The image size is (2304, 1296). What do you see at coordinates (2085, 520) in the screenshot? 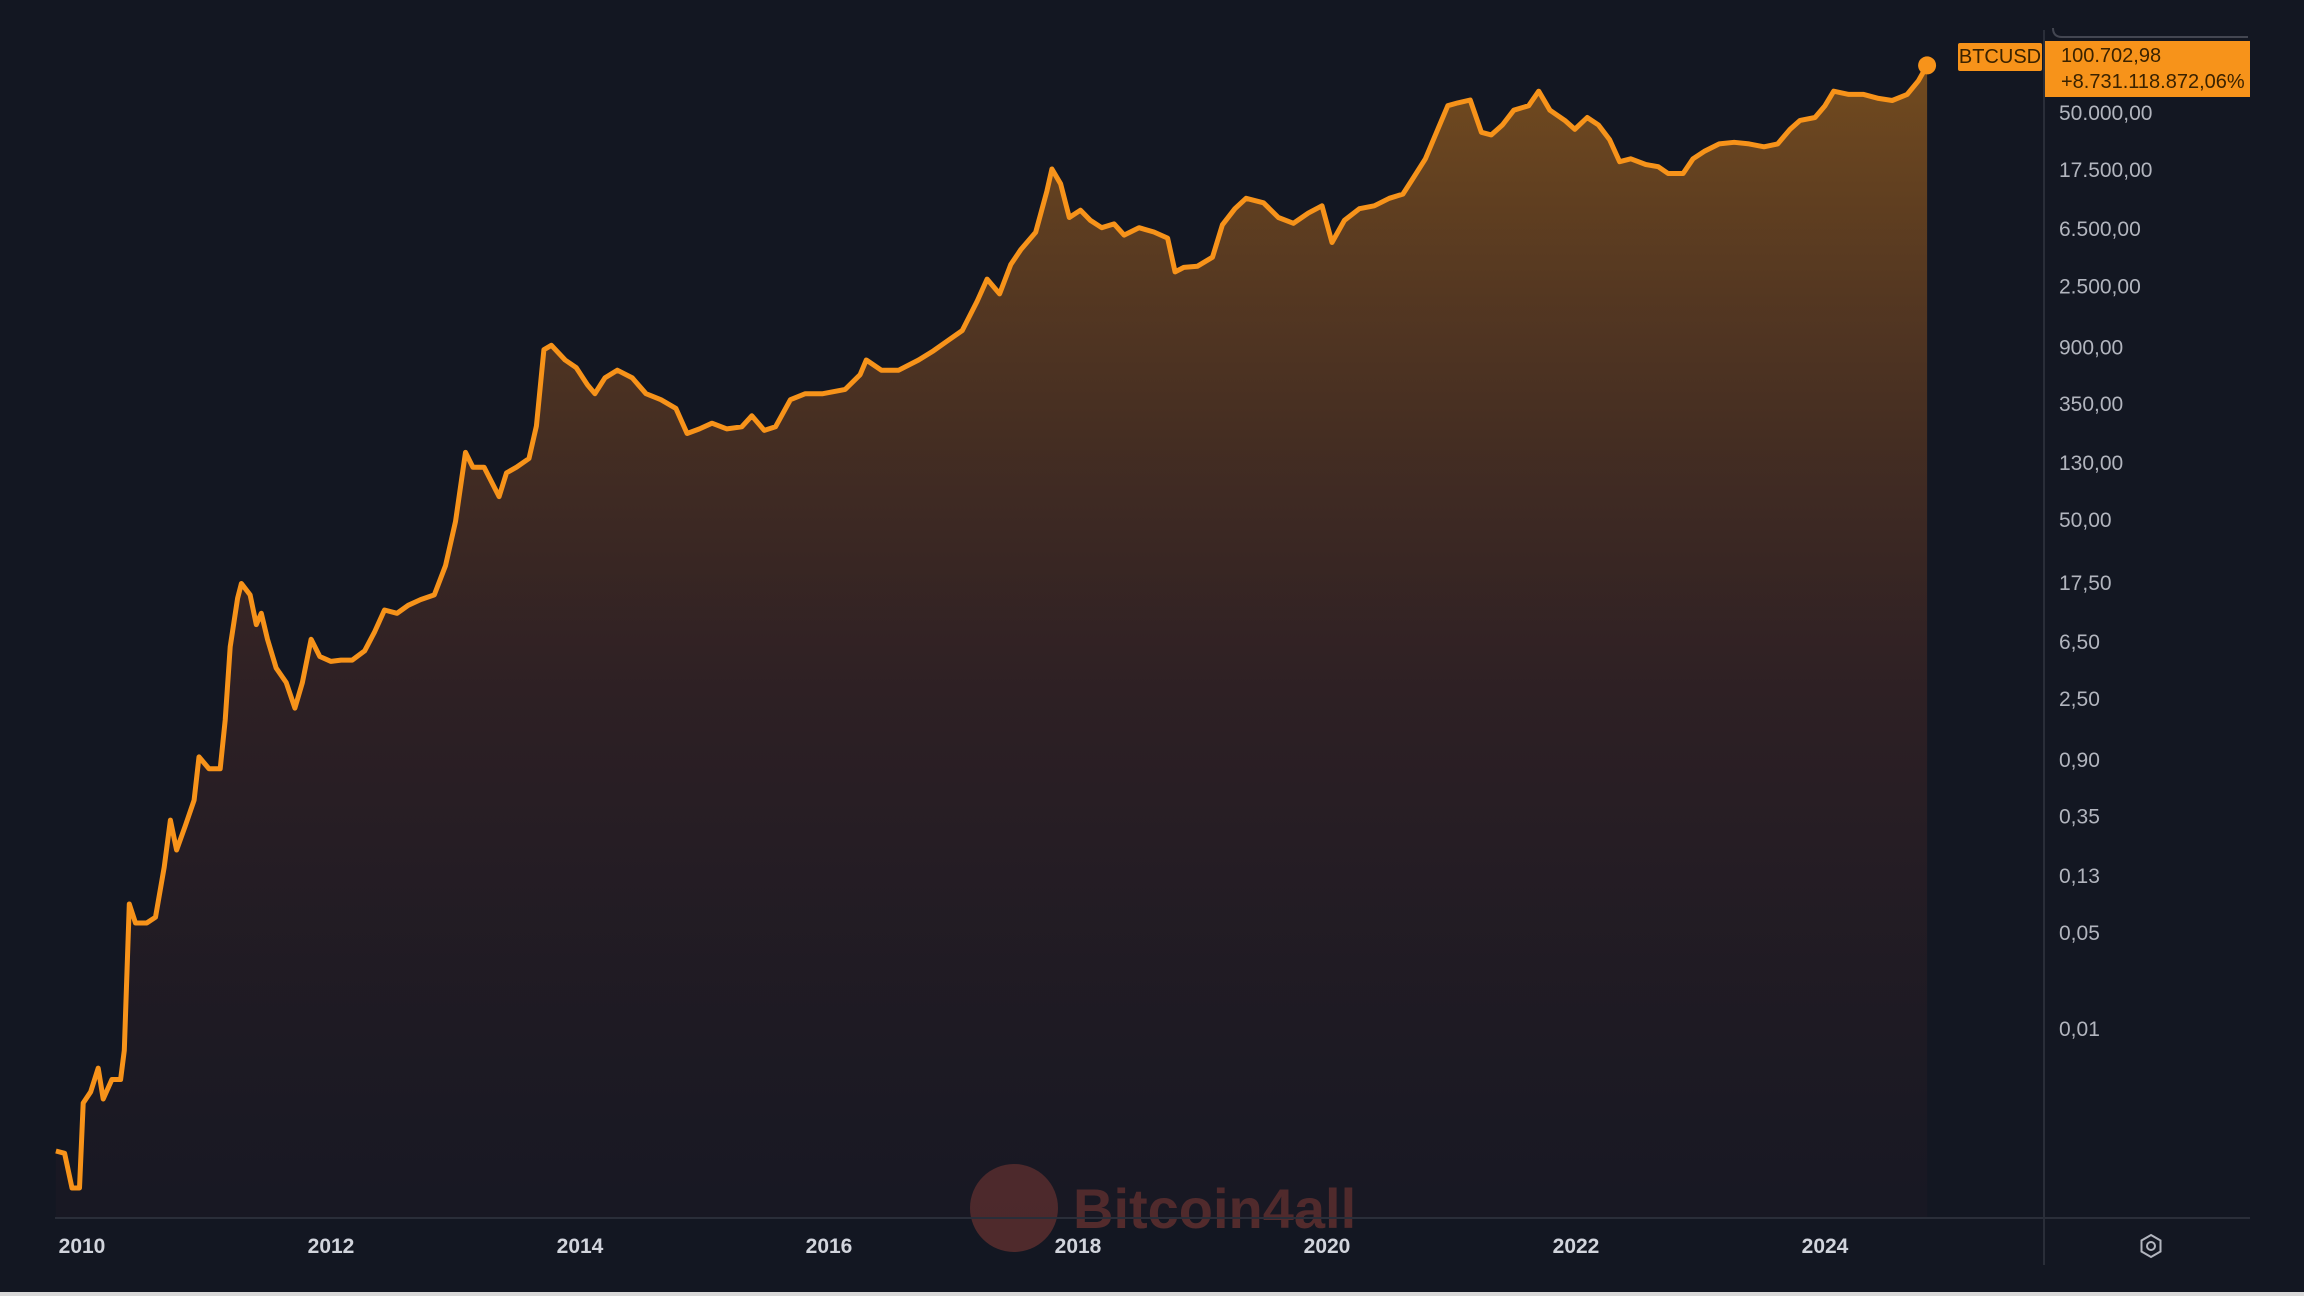
I see `y-tick-label: 50,00` at bounding box center [2085, 520].